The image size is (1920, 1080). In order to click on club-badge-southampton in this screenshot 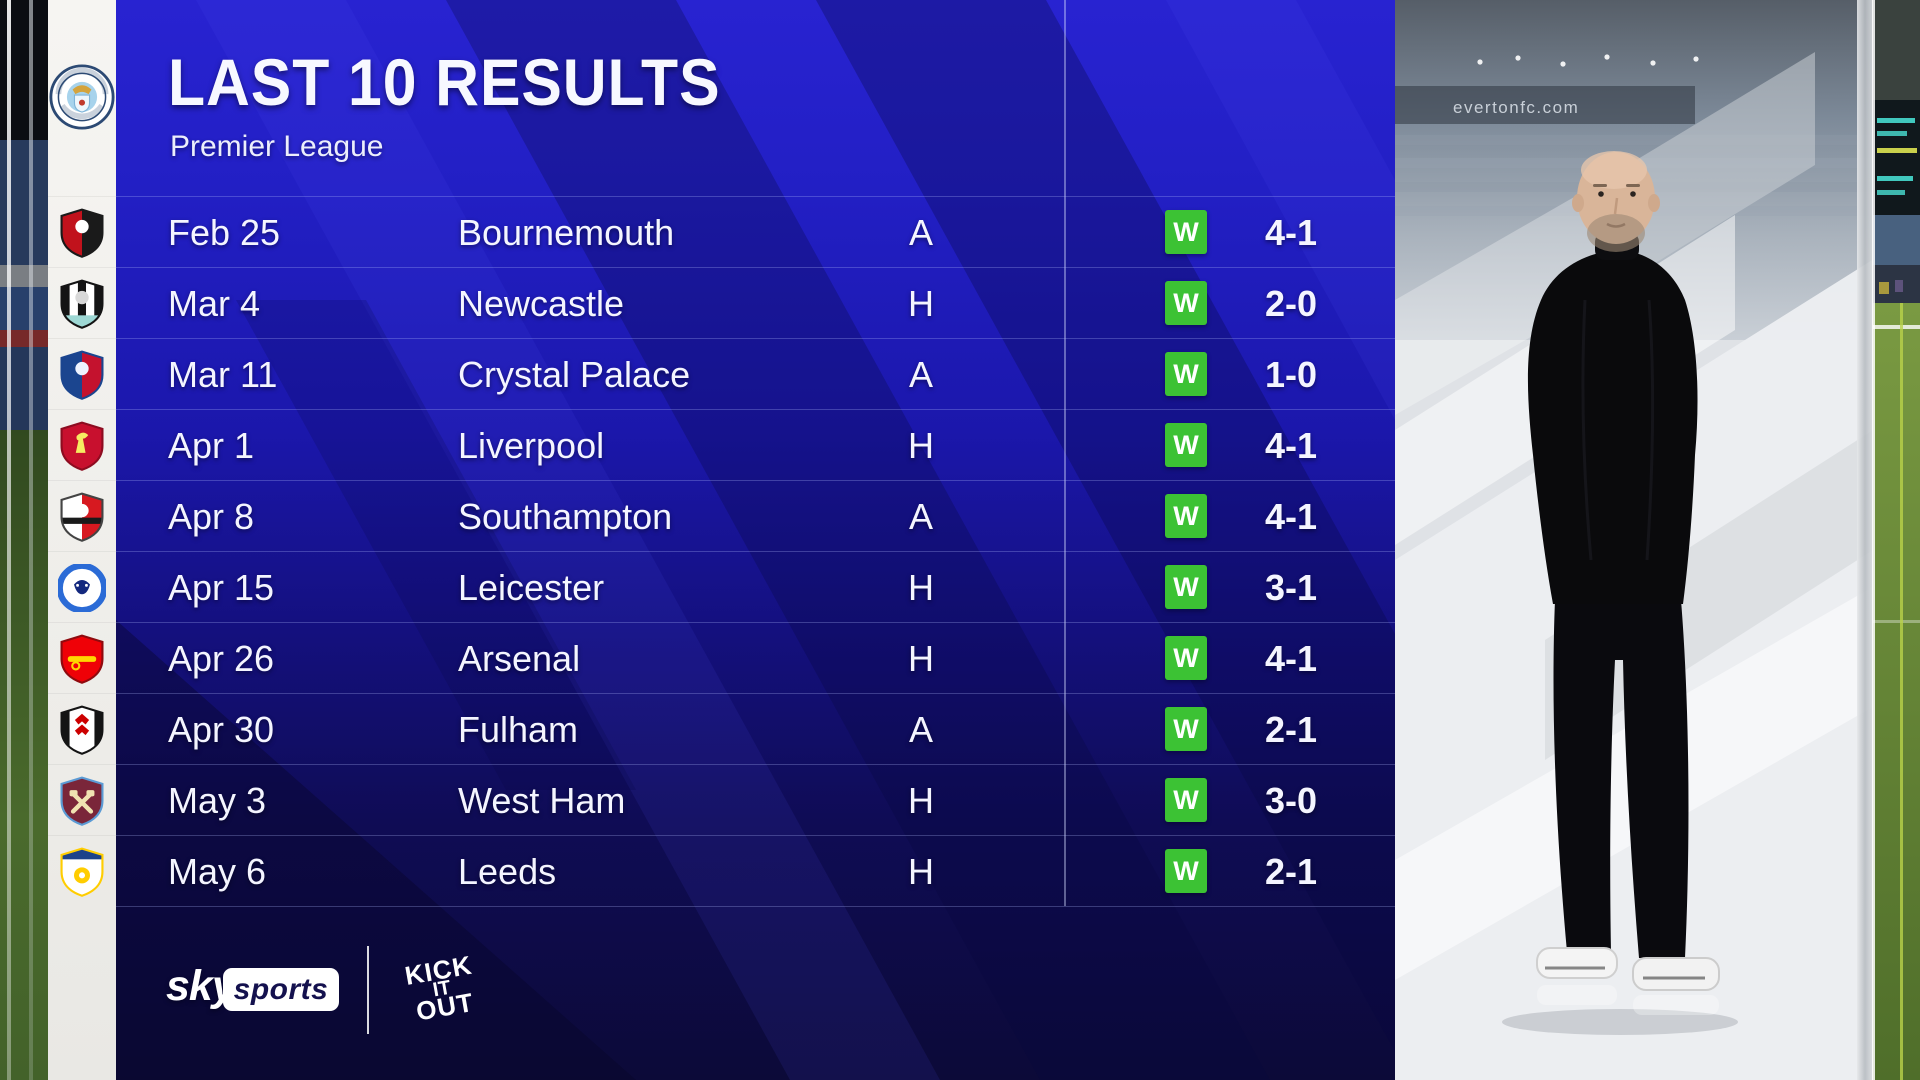, I will do `click(82, 516)`.